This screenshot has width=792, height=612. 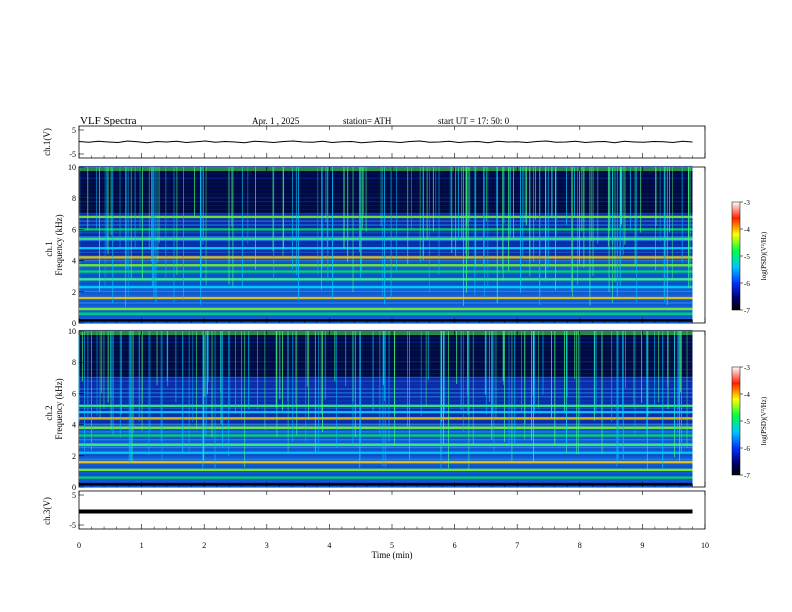 I want to click on ch1-waveform-trace, so click(x=385, y=142).